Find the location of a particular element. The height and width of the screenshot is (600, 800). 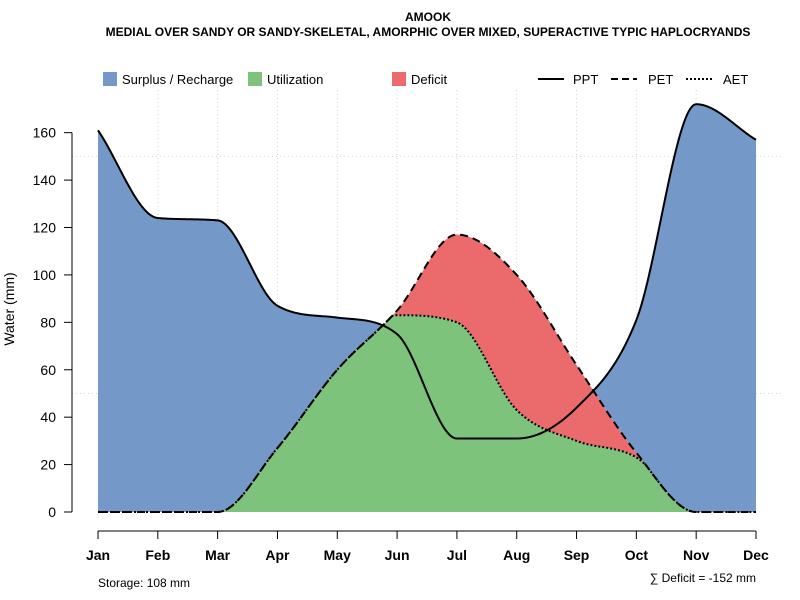

x-tick-label-apr: Apr is located at coordinates (277, 555).